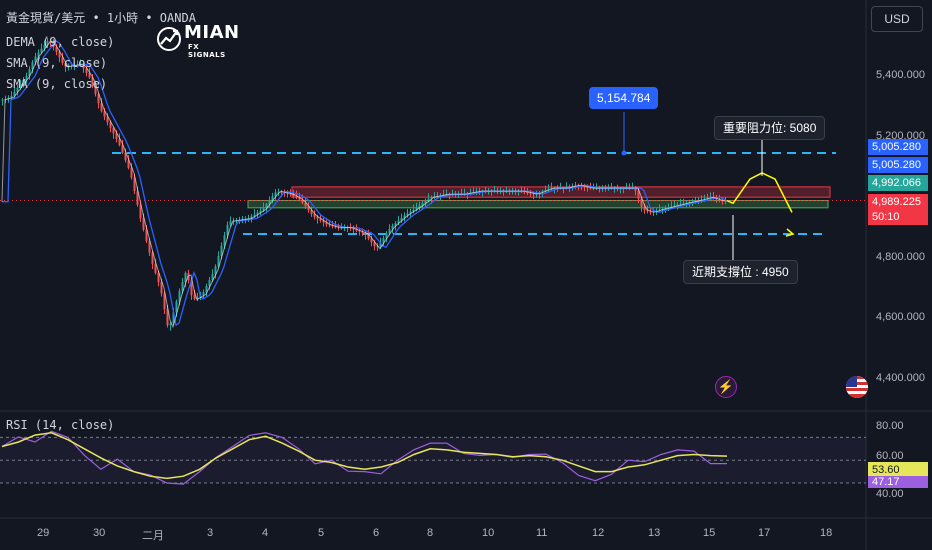  What do you see at coordinates (43, 533) in the screenshot?
I see `time-tick-29: 29` at bounding box center [43, 533].